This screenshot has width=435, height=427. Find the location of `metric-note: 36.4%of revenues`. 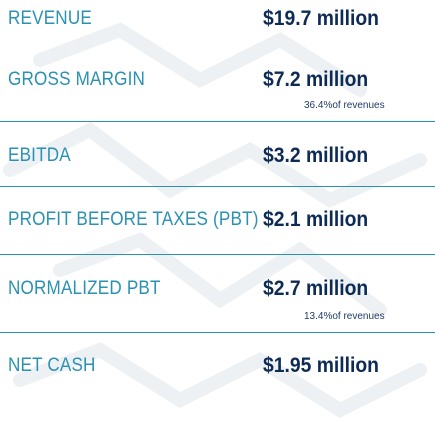

metric-note: 36.4%of revenues is located at coordinates (344, 105).